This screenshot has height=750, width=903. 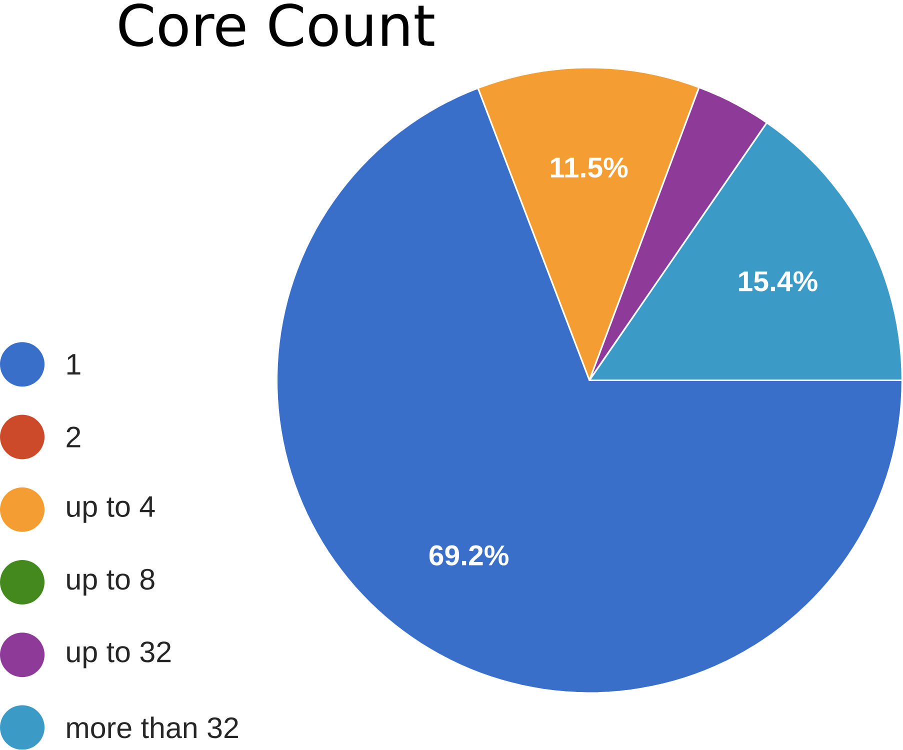 I want to click on legend-label: up to 32, so click(x=119, y=655).